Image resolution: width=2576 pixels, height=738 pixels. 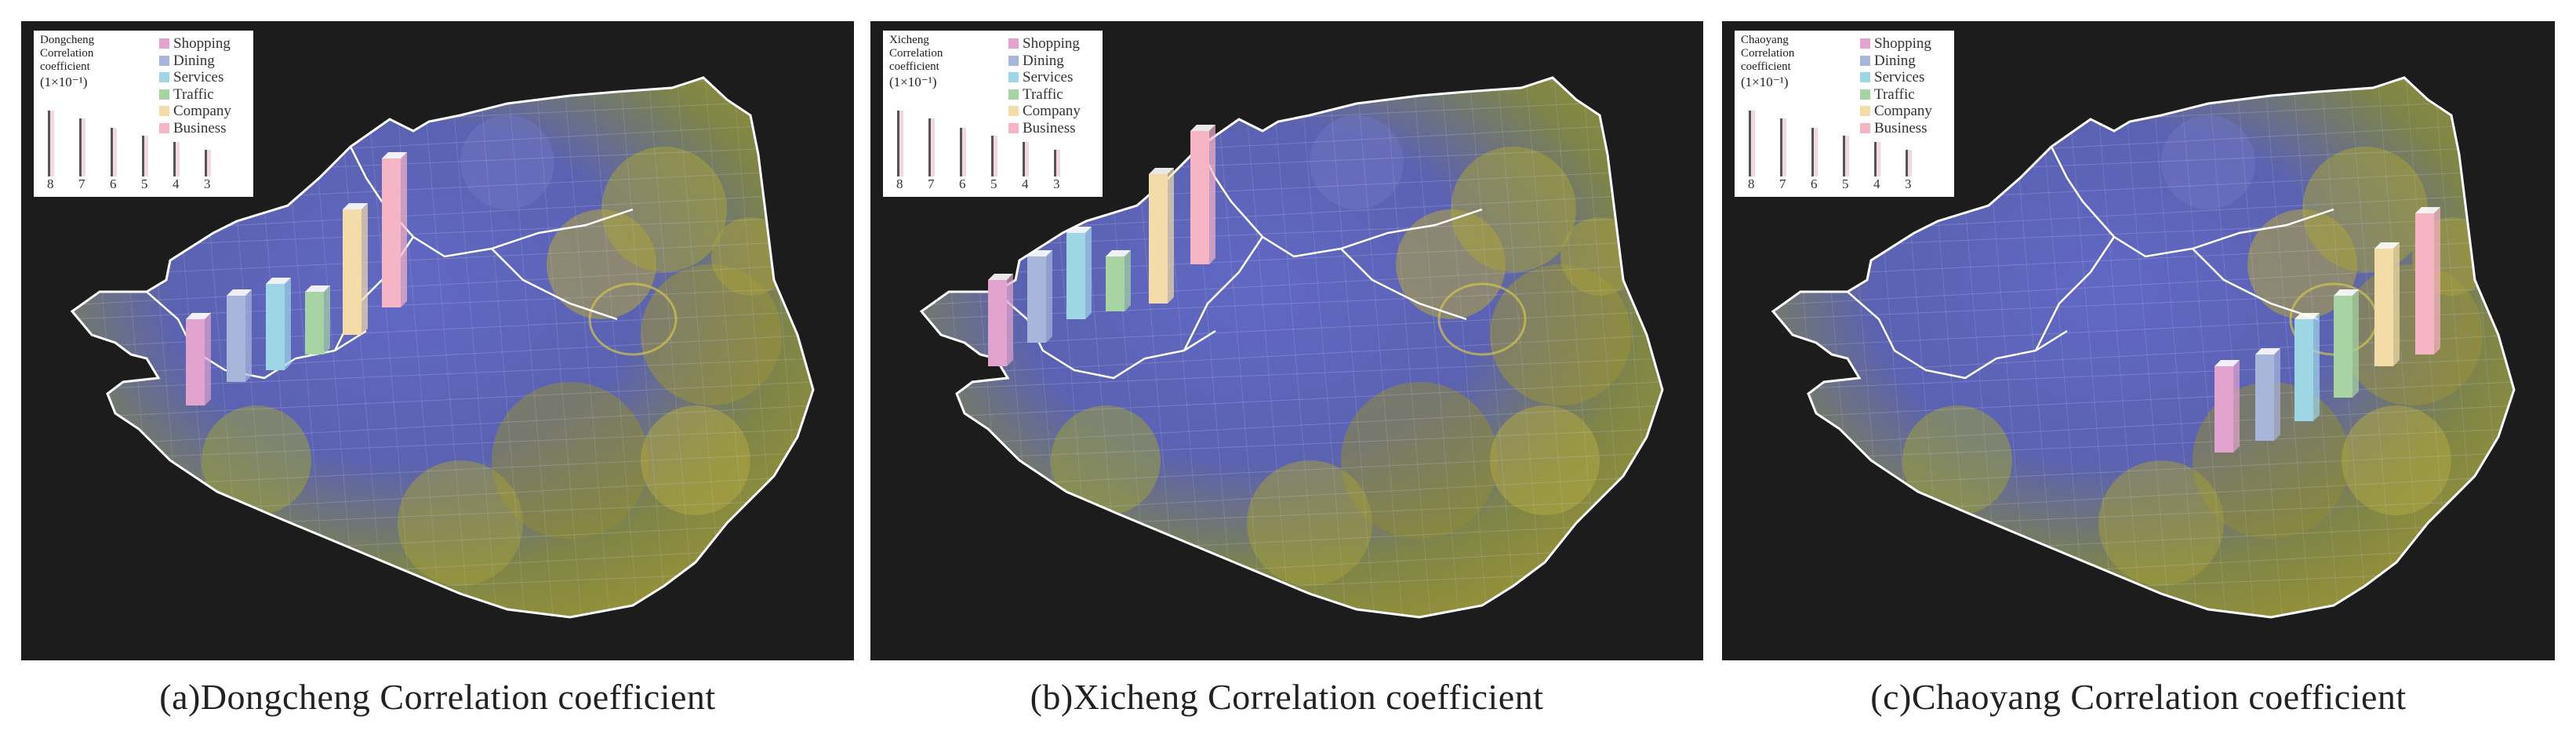 What do you see at coordinates (916, 53) in the screenshot?
I see `legend-title: Xicheng Correlation coefficient` at bounding box center [916, 53].